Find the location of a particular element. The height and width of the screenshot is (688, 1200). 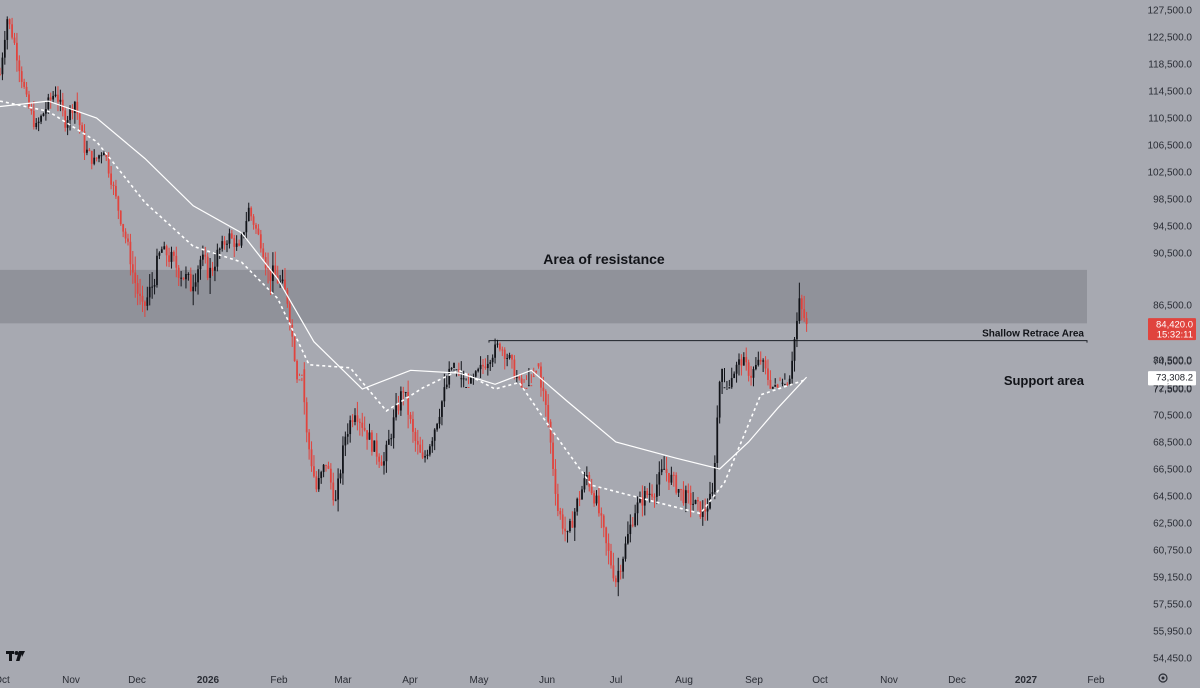

y-tick-label: 90,500.0 is located at coordinates (1172, 254).